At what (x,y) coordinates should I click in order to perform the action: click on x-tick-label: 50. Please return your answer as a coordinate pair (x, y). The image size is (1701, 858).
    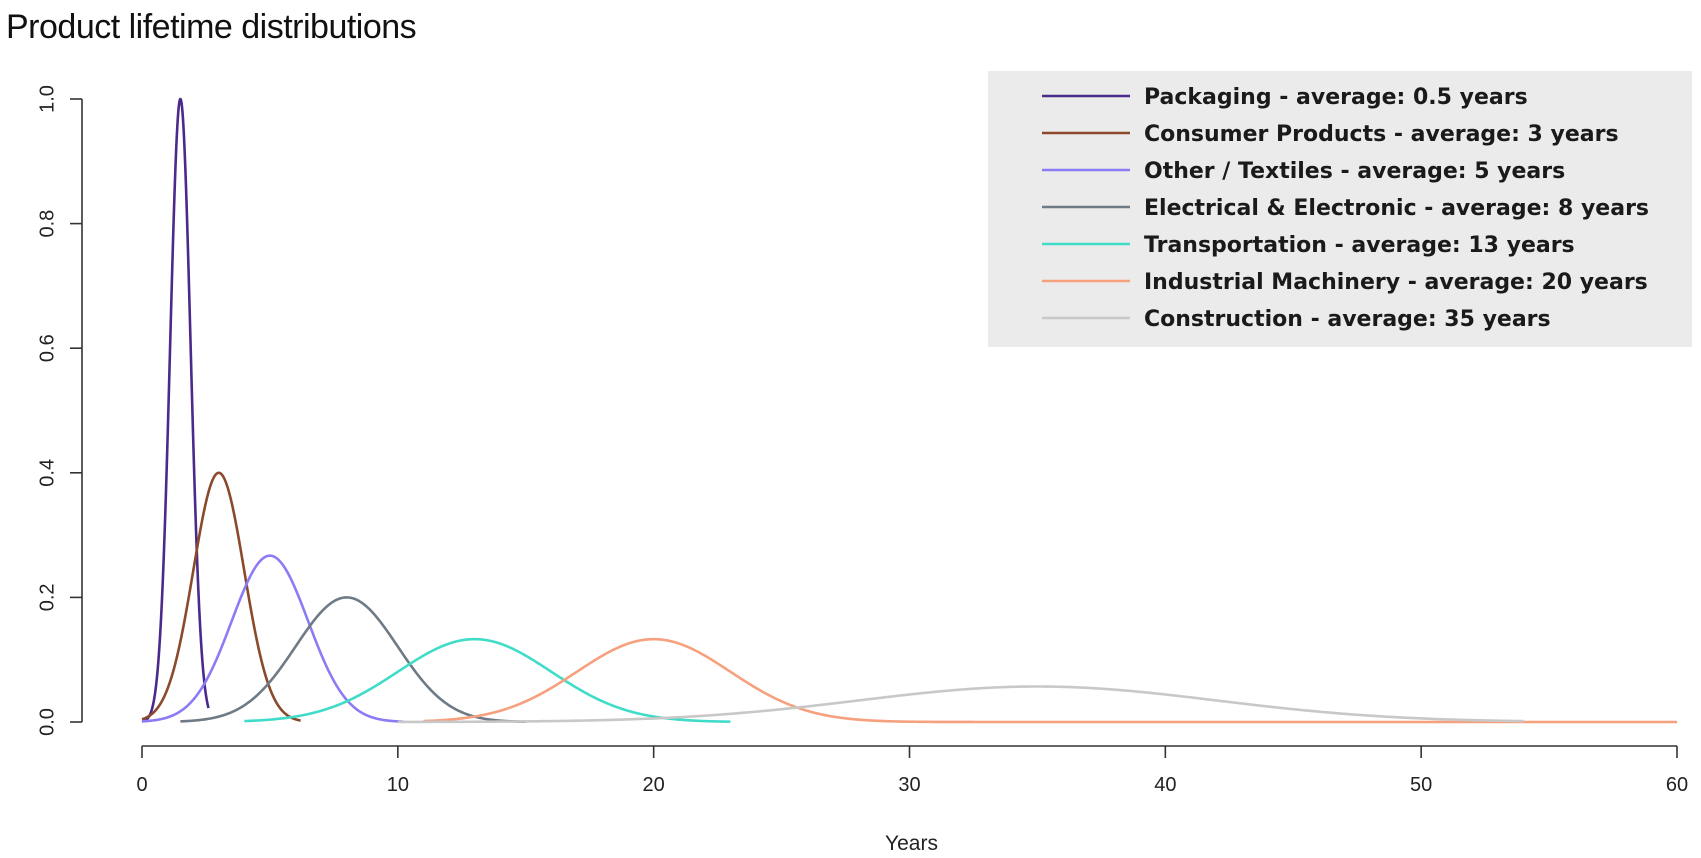
    Looking at the image, I should click on (1421, 785).